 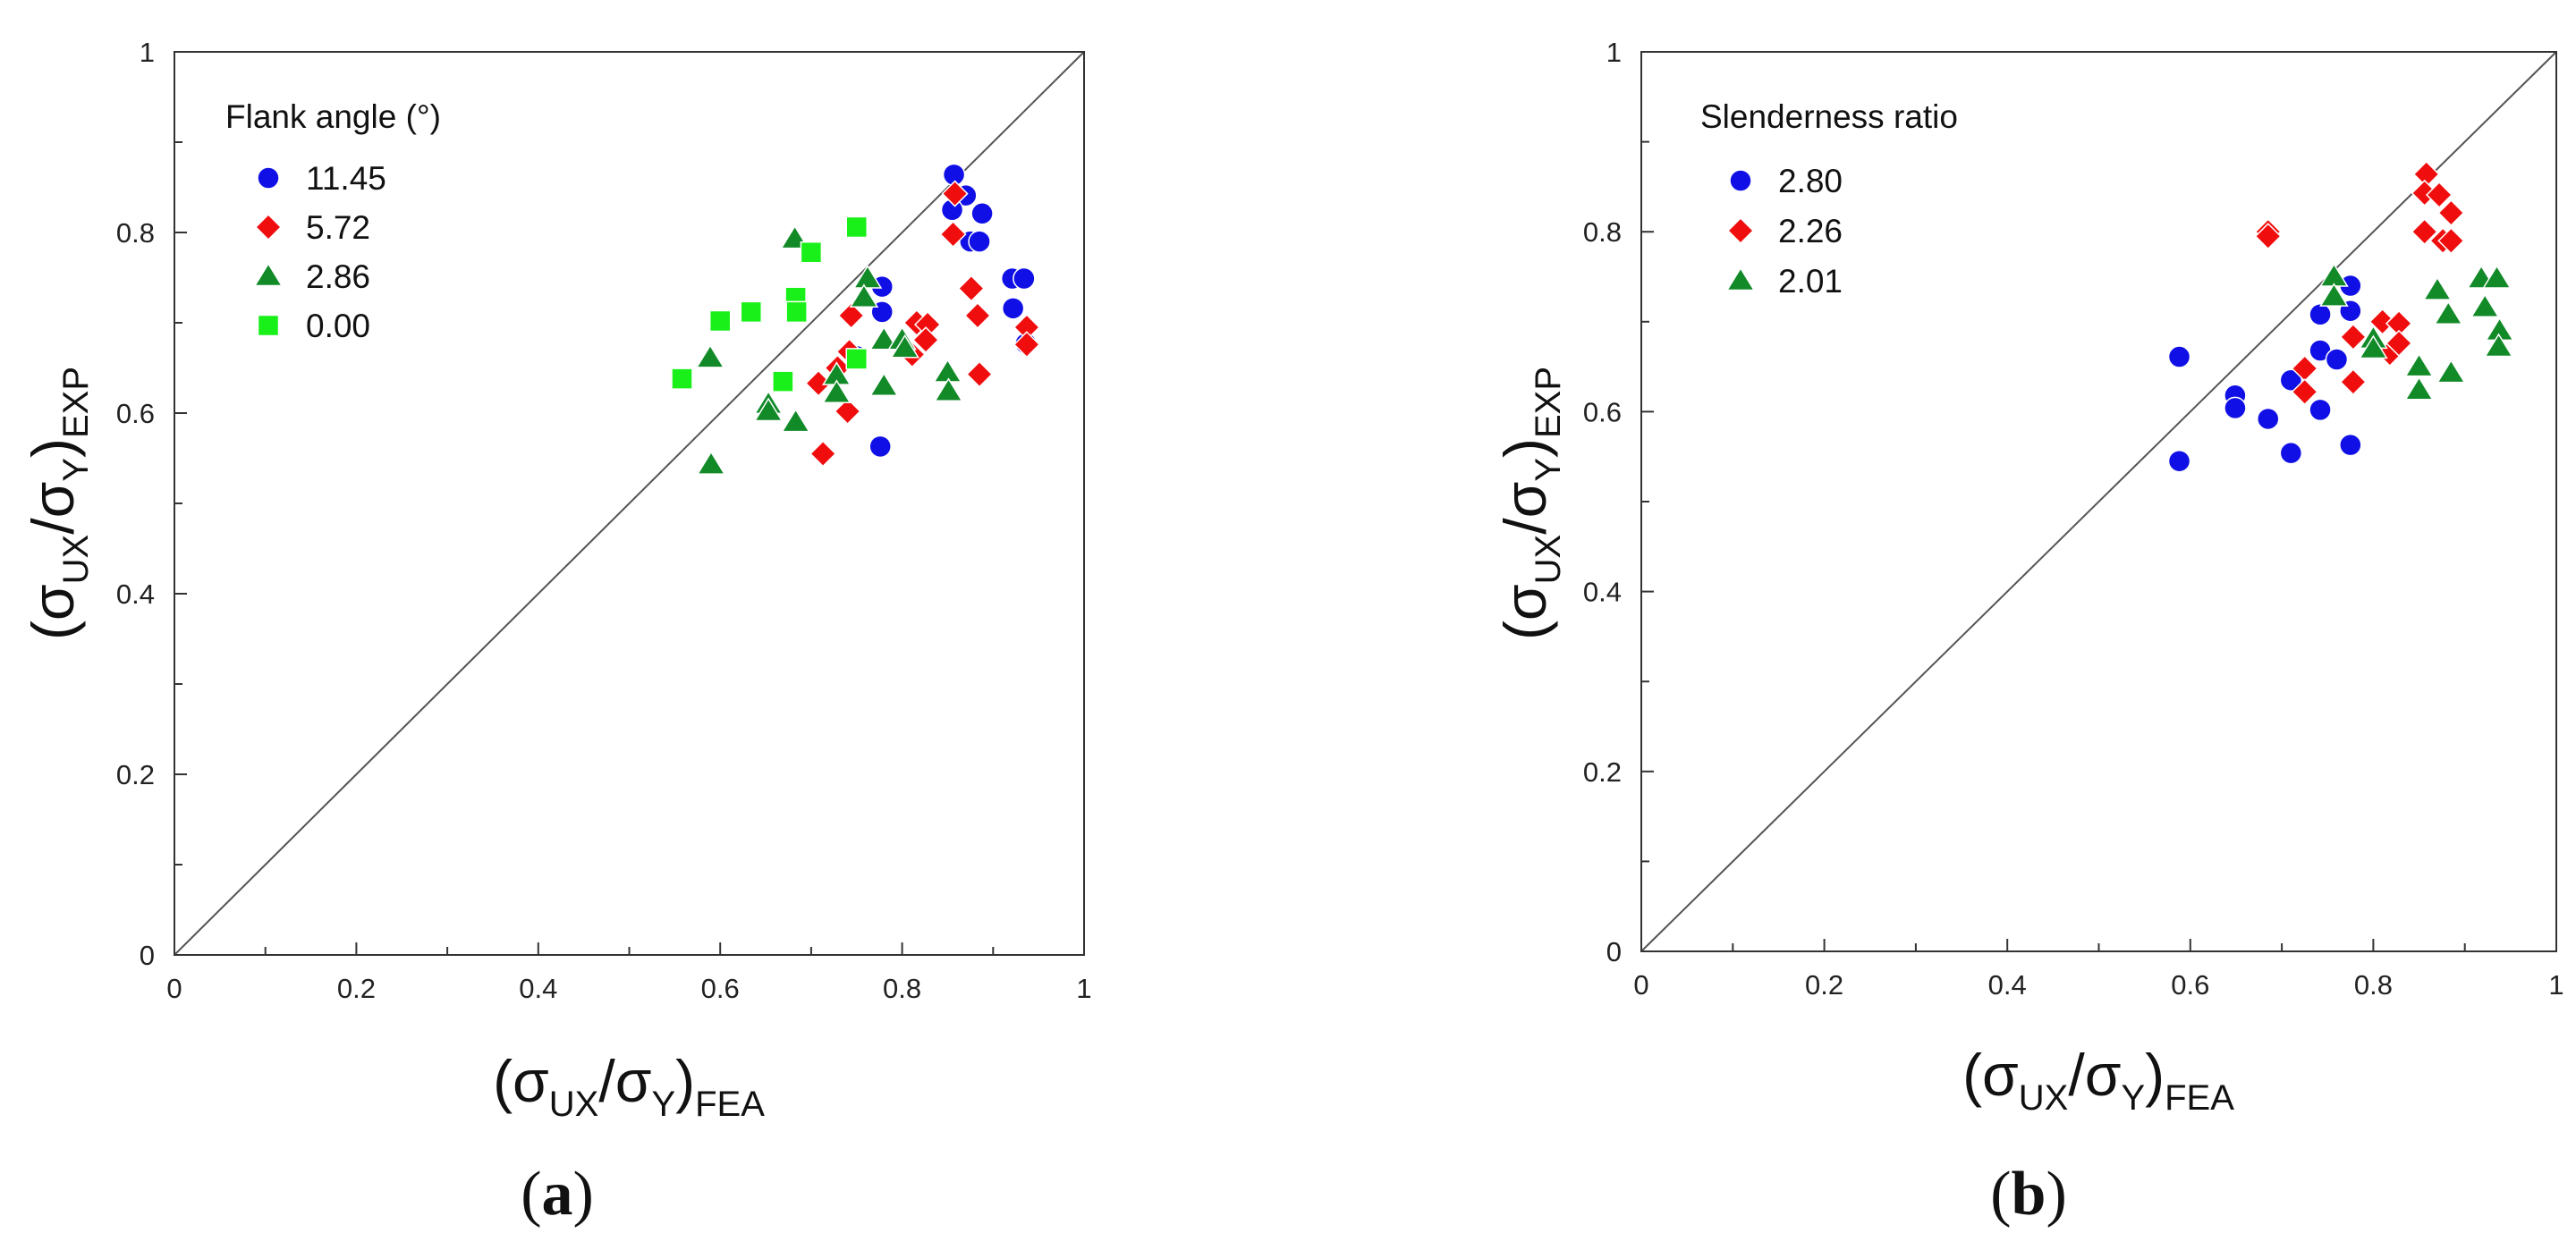 What do you see at coordinates (1829, 116) in the screenshot?
I see `legend-title-b: Slenderness ratio` at bounding box center [1829, 116].